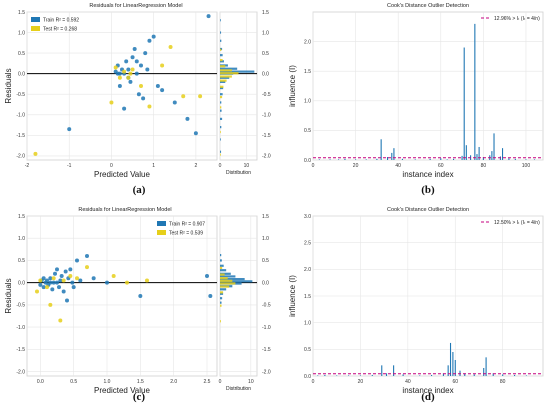  What do you see at coordinates (455, 382) in the screenshot?
I see `x-tick-label: 60` at bounding box center [455, 382].